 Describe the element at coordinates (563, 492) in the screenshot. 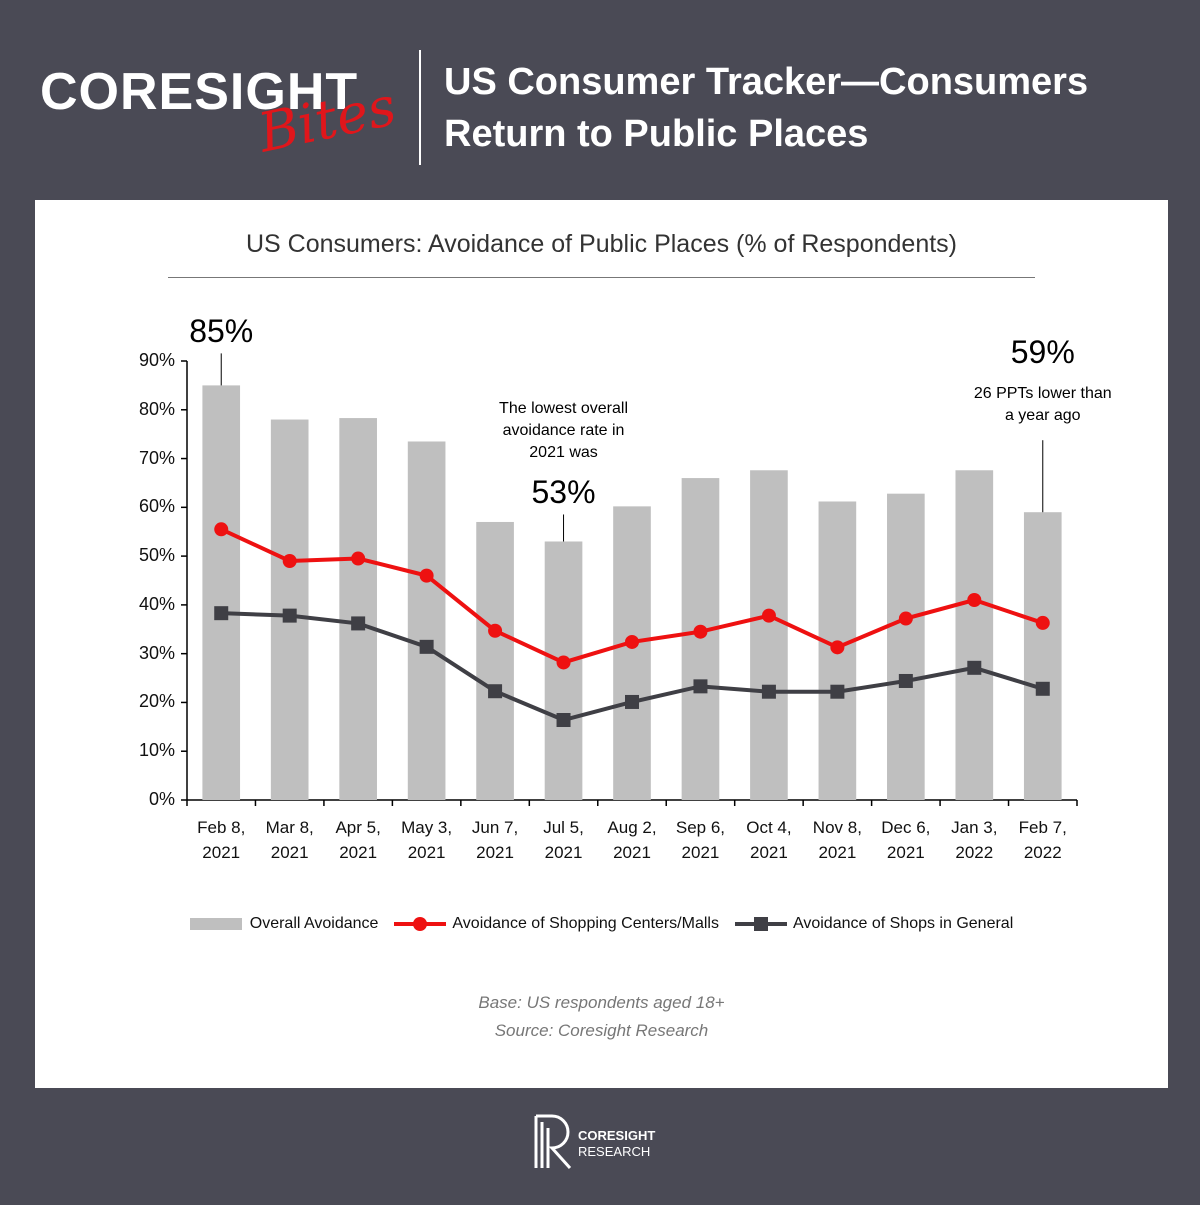

I see `value-label: 53%` at that location.